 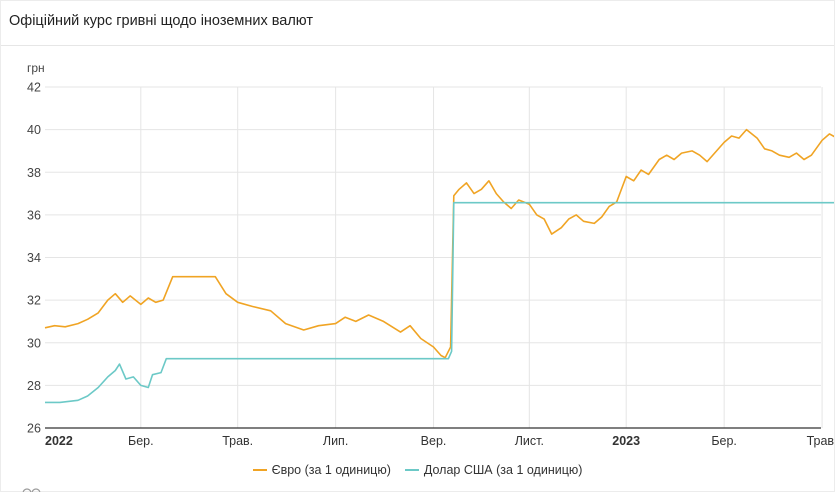 I want to click on legend-swatch-eur, so click(x=259, y=470).